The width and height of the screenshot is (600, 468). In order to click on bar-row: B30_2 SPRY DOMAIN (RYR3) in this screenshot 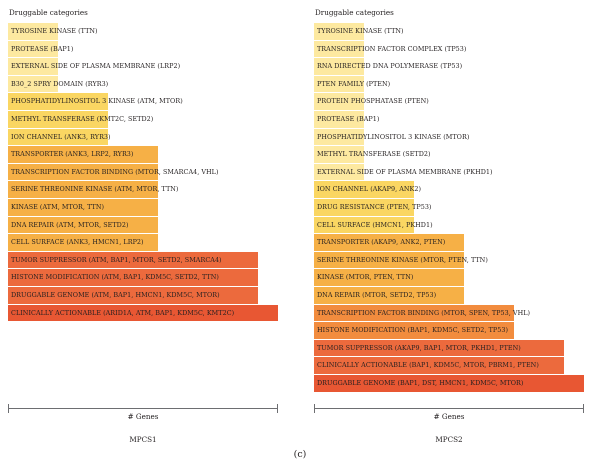, I will do `click(143, 84)`.